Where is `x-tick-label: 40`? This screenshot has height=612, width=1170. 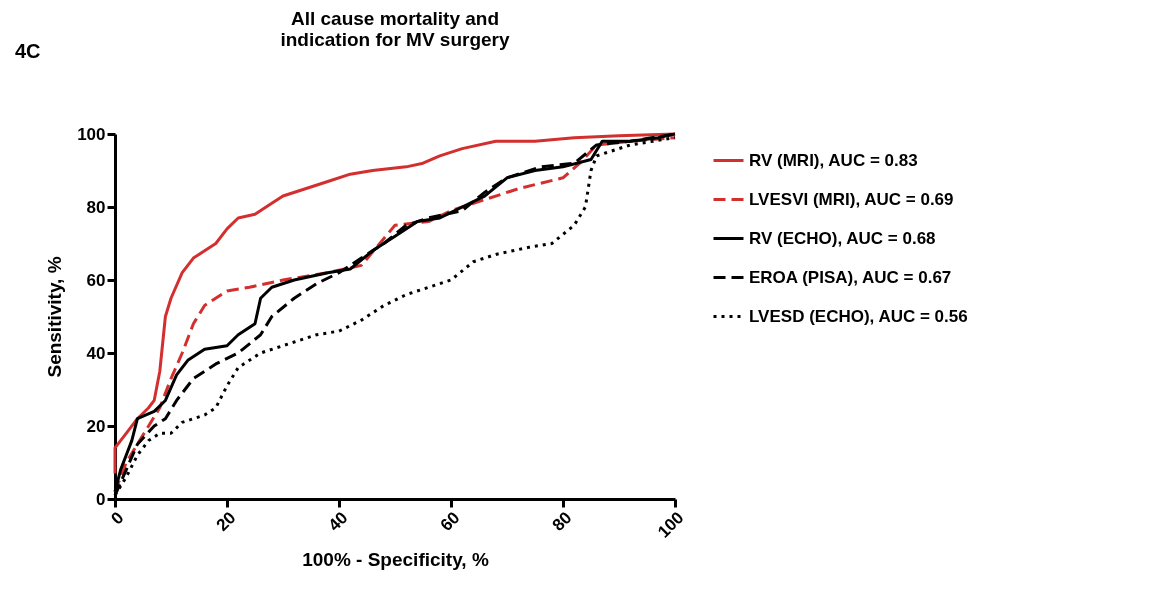 x-tick-label: 40 is located at coordinates (338, 521).